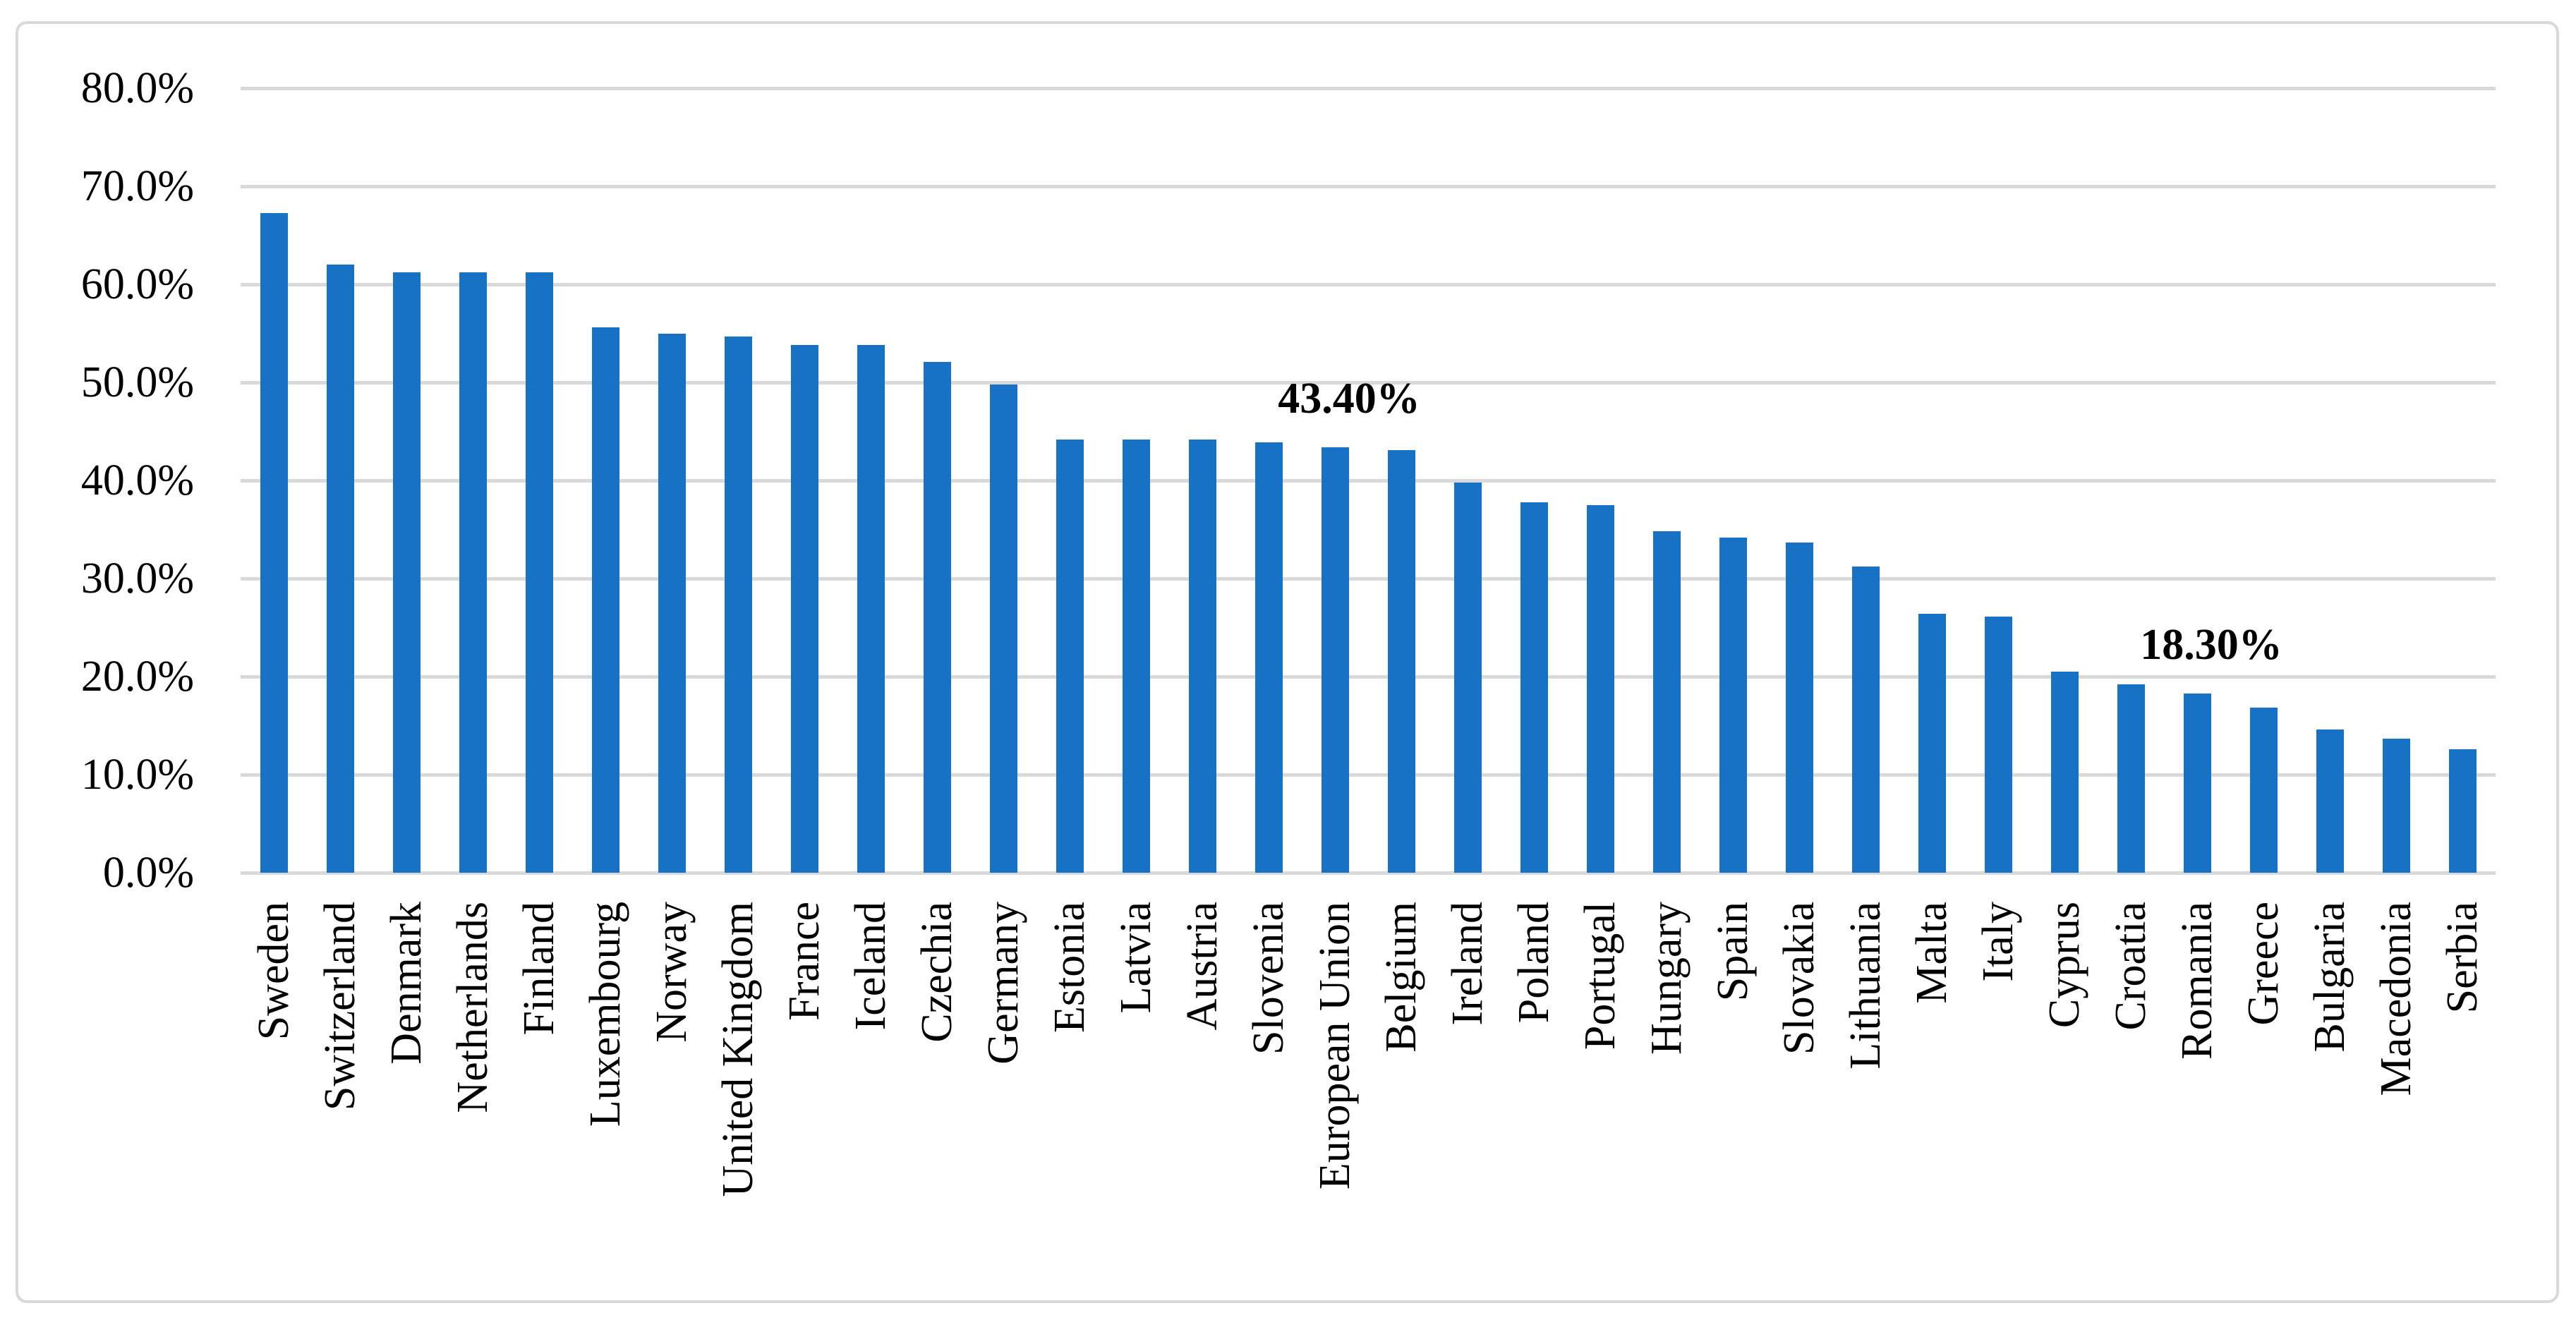 This screenshot has height=1320, width=2576. What do you see at coordinates (1799, 979) in the screenshot?
I see `x-label-slovakia: Slovakia` at bounding box center [1799, 979].